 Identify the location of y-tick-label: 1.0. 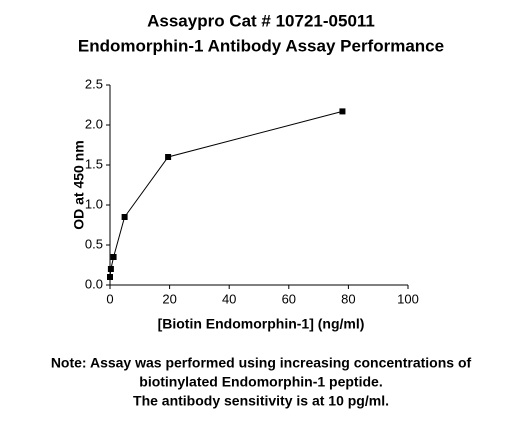
(94, 203).